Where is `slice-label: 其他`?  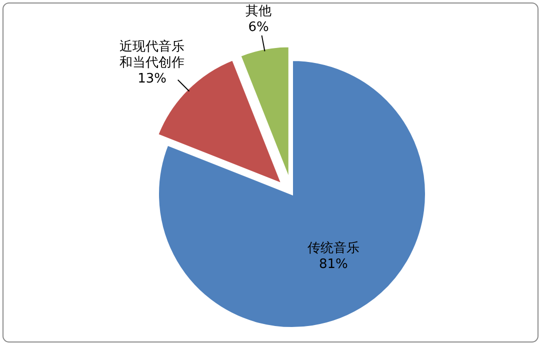
slice-label: 其他 is located at coordinates (259, 11).